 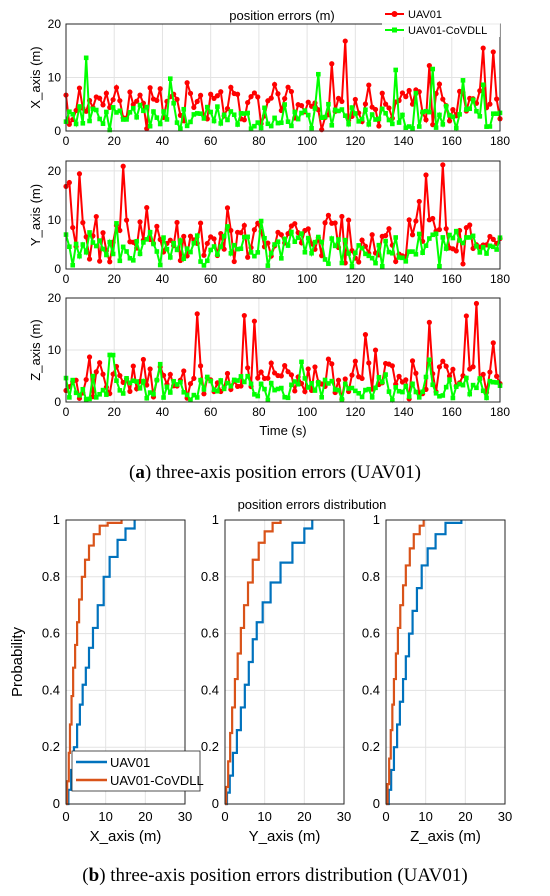 What do you see at coordinates (283, 215) in the screenshot?
I see `axes-box` at bounding box center [283, 215].